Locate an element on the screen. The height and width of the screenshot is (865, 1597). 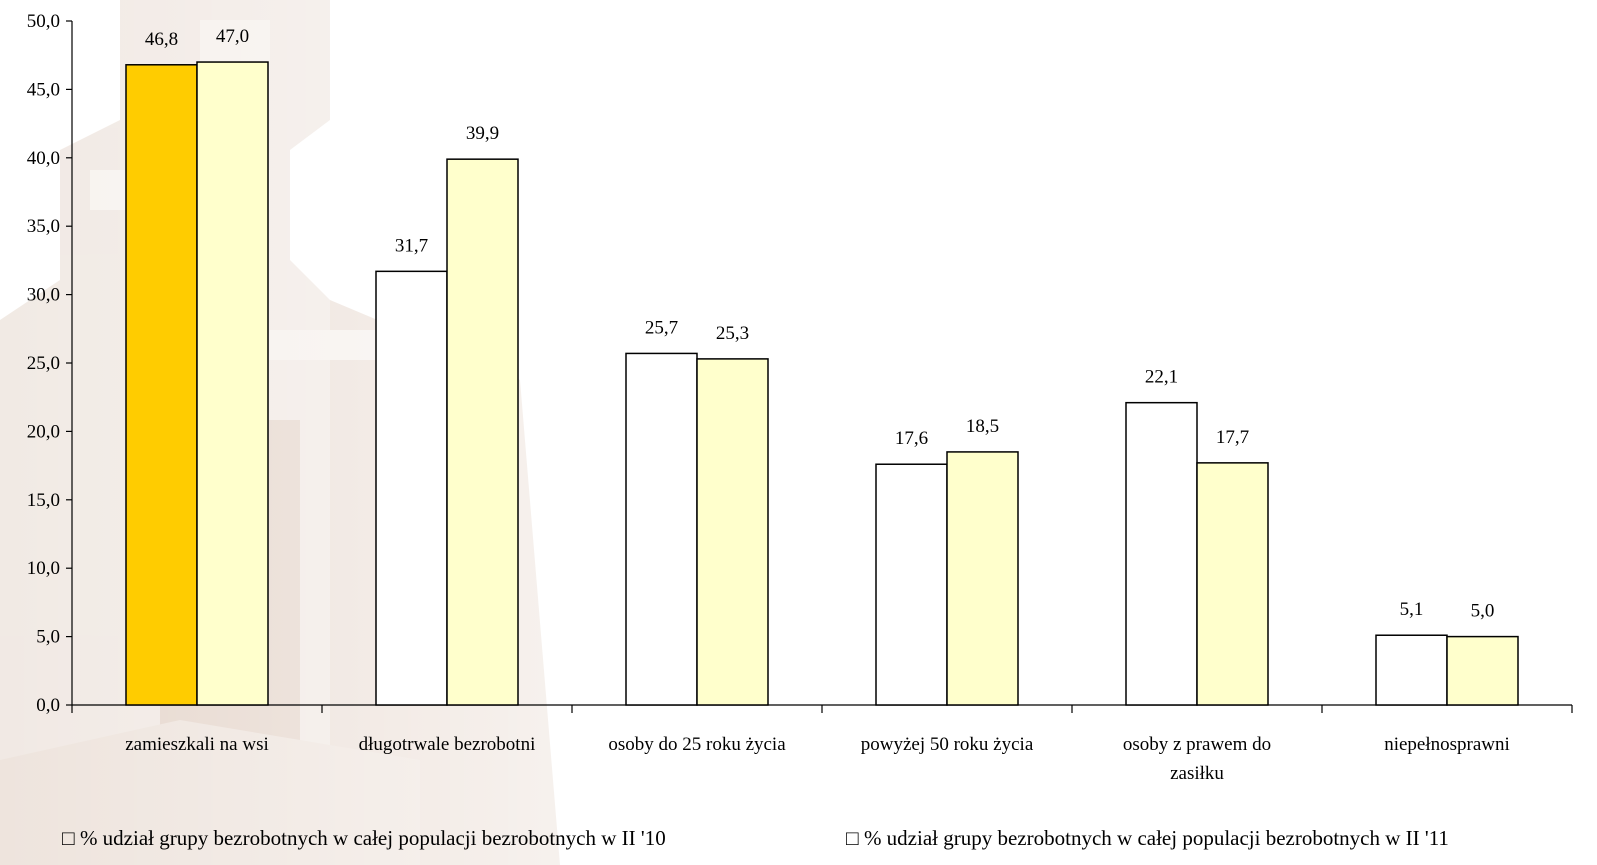
y-tick-label: 0,0 is located at coordinates (48, 705).